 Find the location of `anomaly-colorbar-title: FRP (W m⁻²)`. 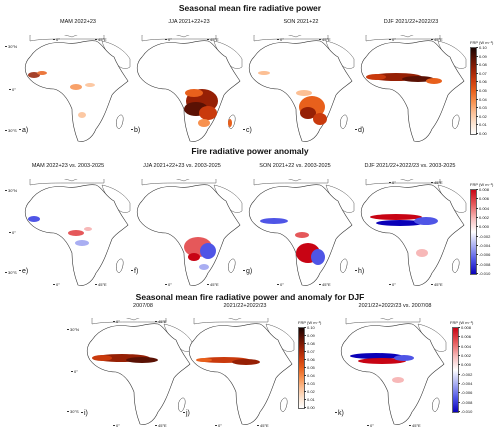

anomaly-colorbar-title: FRP (W m⁻²) is located at coordinates (482, 184).